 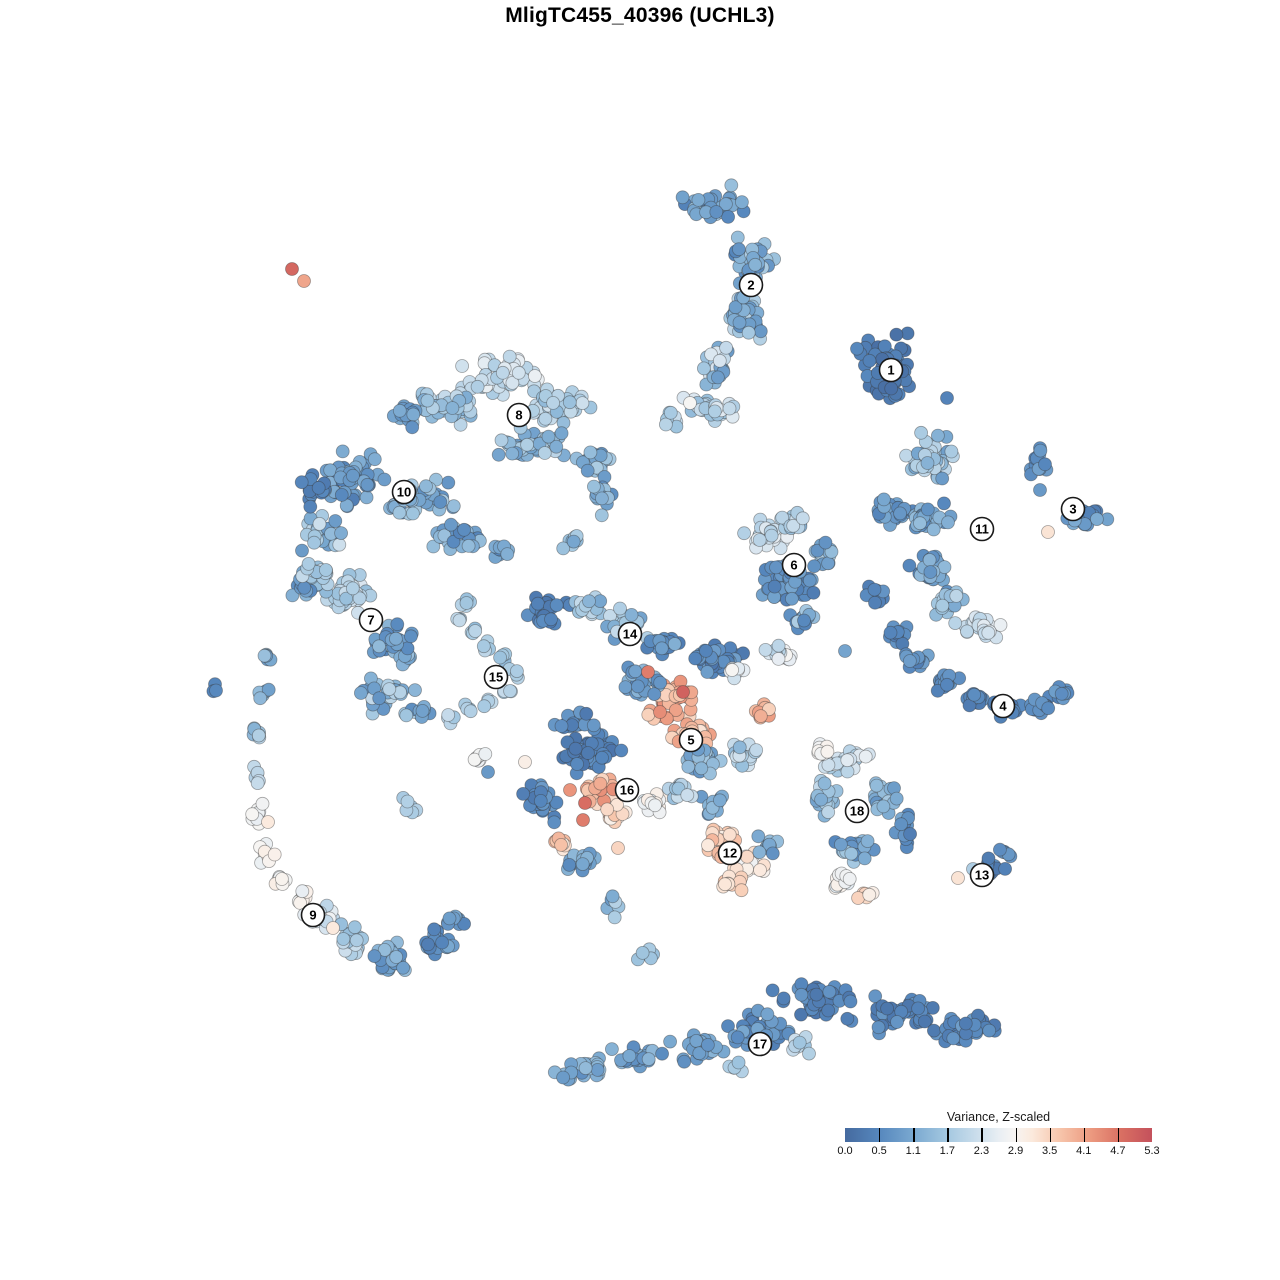 I want to click on svg-text: 6, so click(x=793, y=565).